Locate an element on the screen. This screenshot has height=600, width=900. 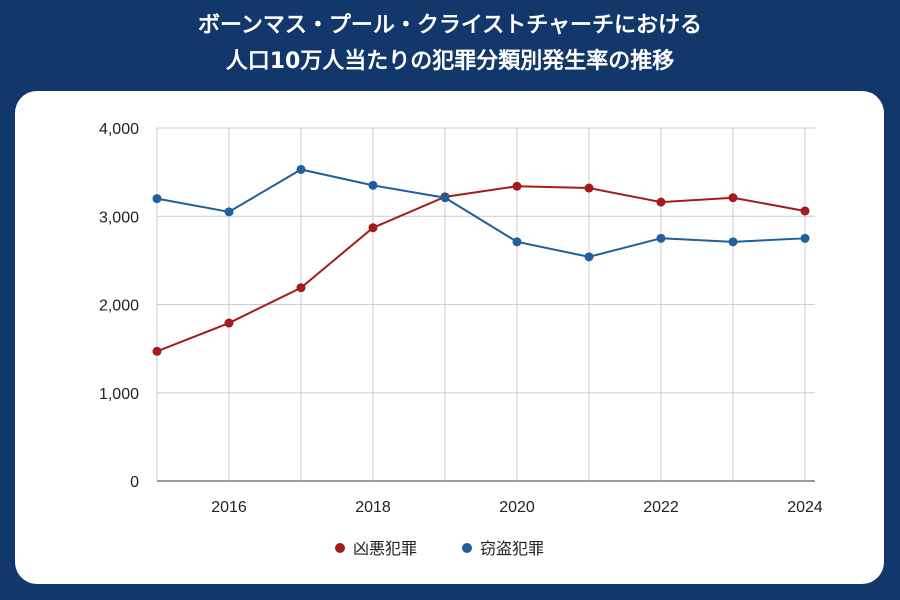
x-tick-label: 2020 is located at coordinates (517, 507).